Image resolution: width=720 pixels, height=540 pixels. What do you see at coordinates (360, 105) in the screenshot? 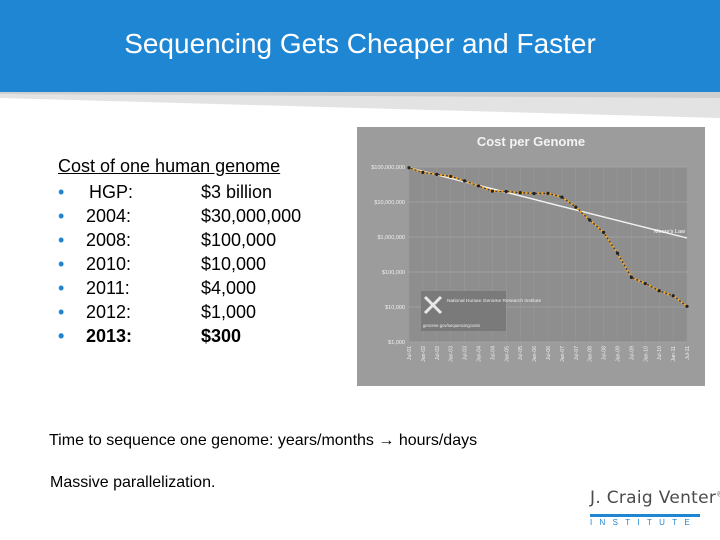
I see `title-swoosh` at bounding box center [360, 105].